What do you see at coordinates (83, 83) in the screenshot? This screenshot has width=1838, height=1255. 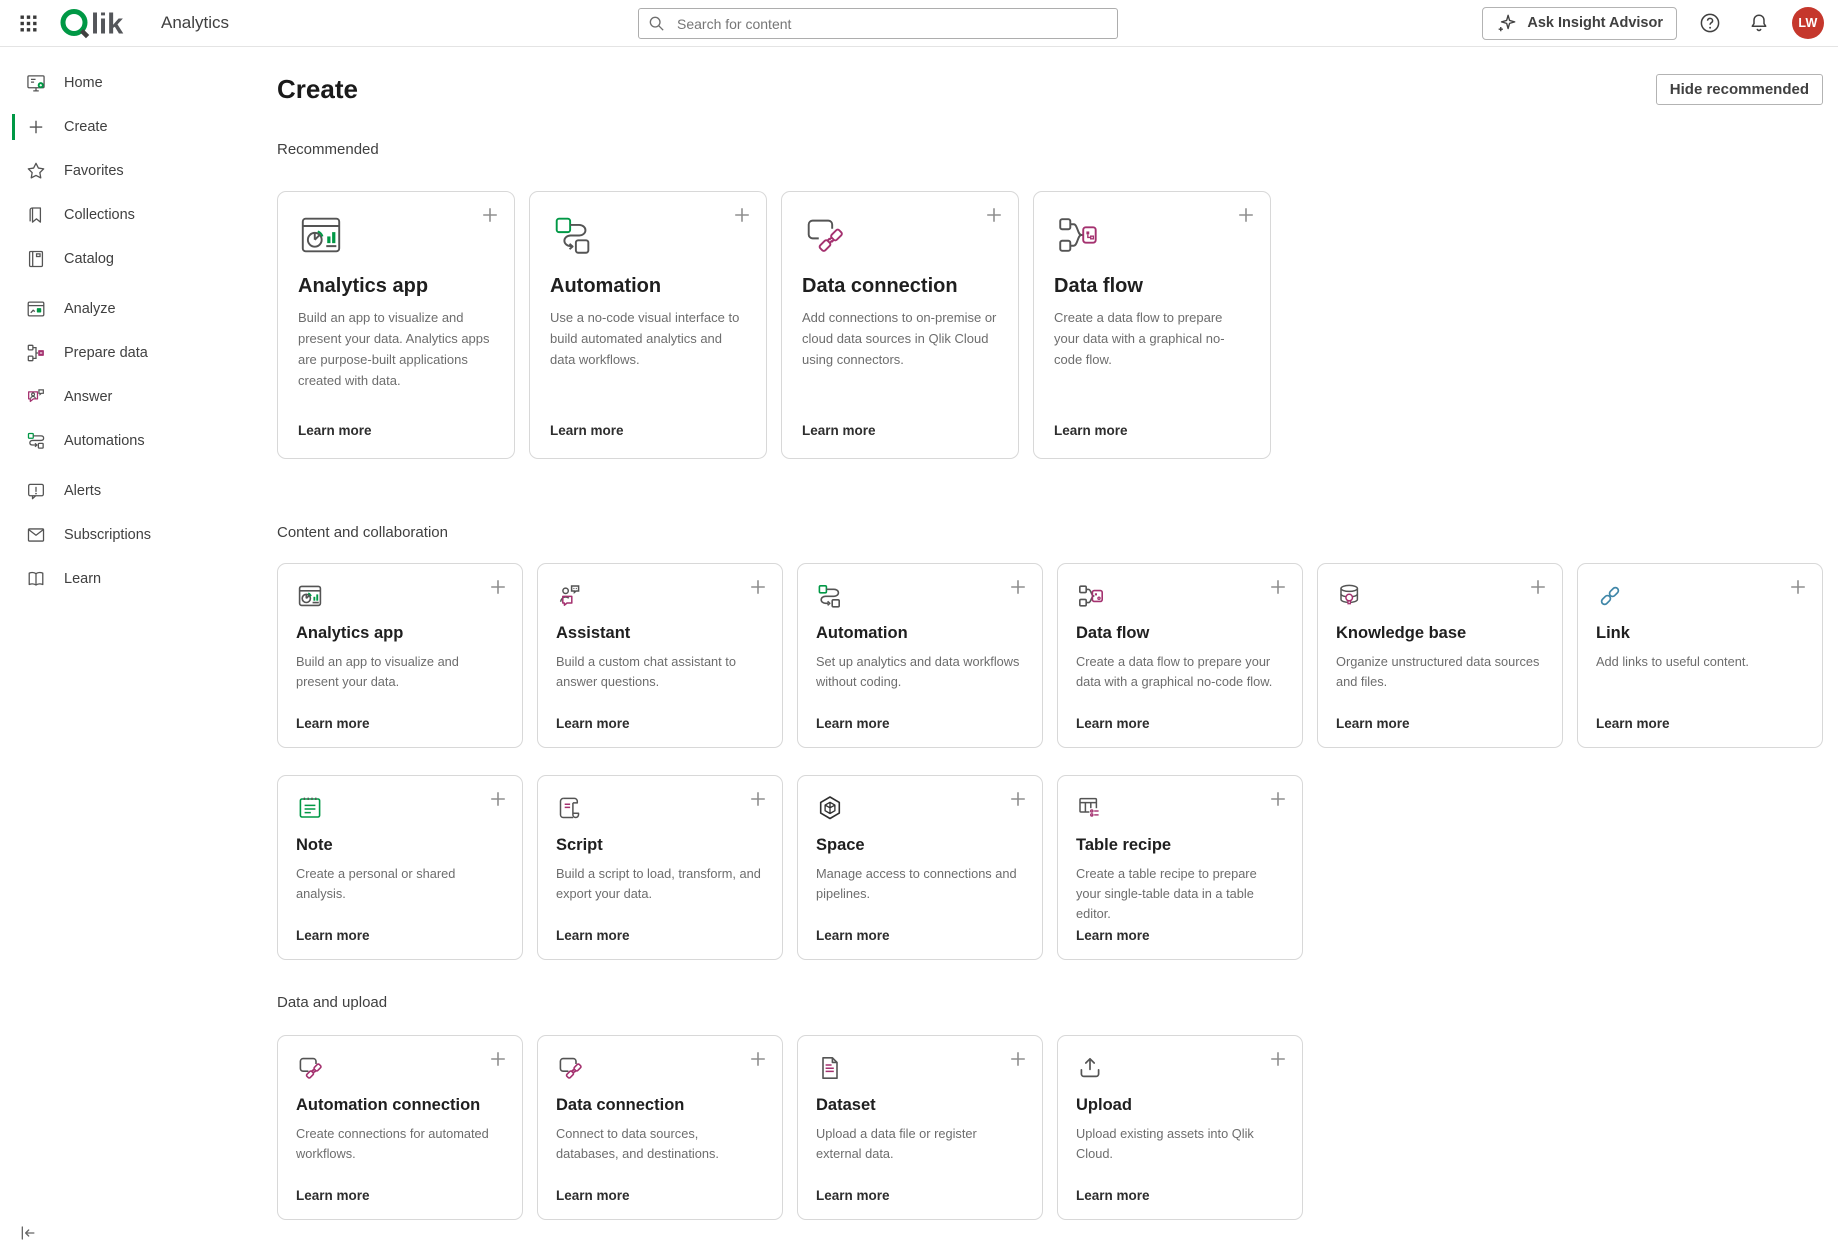 I see `sidebar-item-label: Home` at bounding box center [83, 83].